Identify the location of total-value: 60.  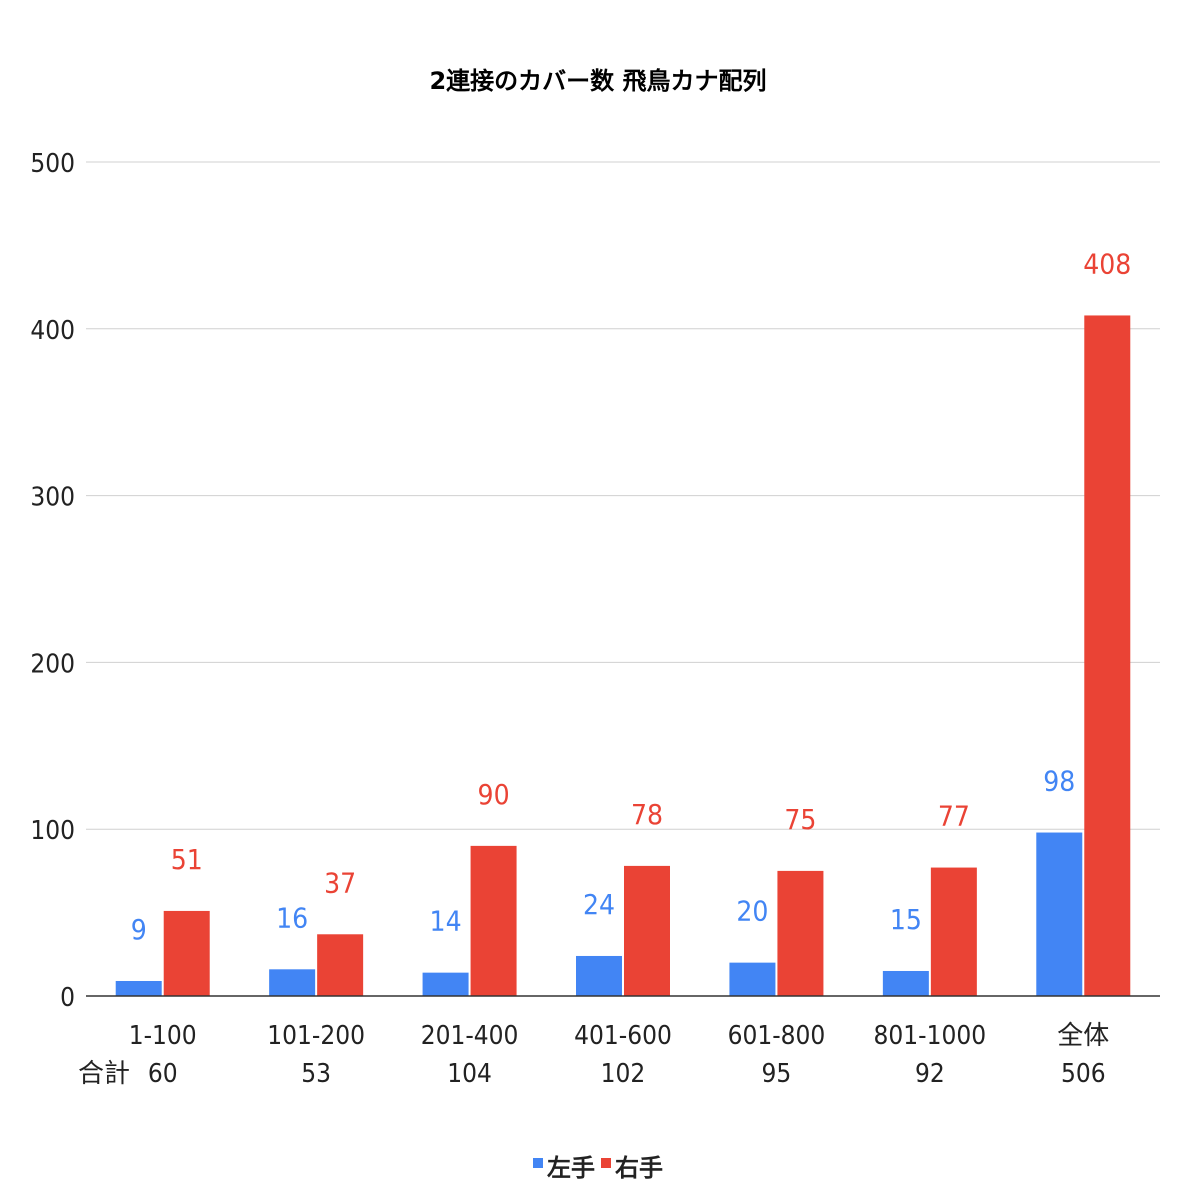
(163, 1074).